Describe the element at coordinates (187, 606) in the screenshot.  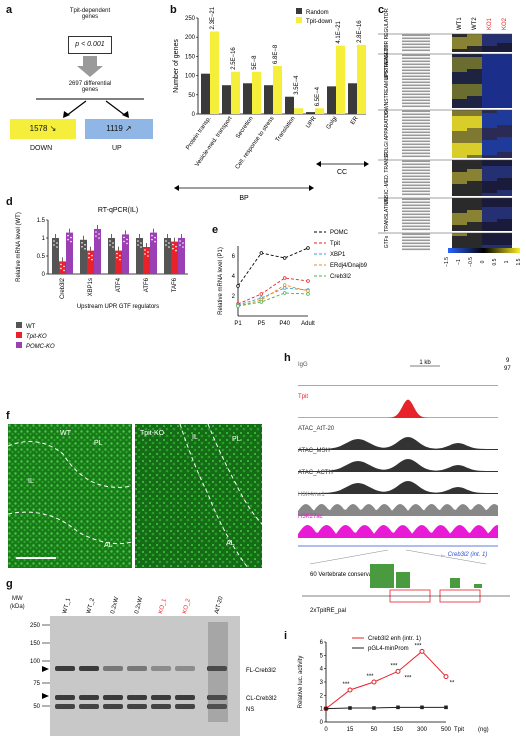
I see `g-lane-label: KO_2` at that location.